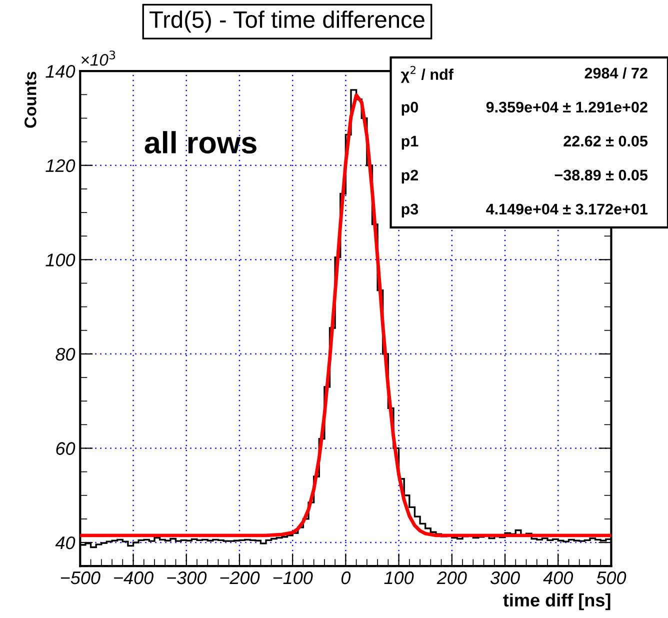 The height and width of the screenshot is (618, 668). Describe the element at coordinates (293, 577) in the screenshot. I see `x-tick-label: −100` at that location.